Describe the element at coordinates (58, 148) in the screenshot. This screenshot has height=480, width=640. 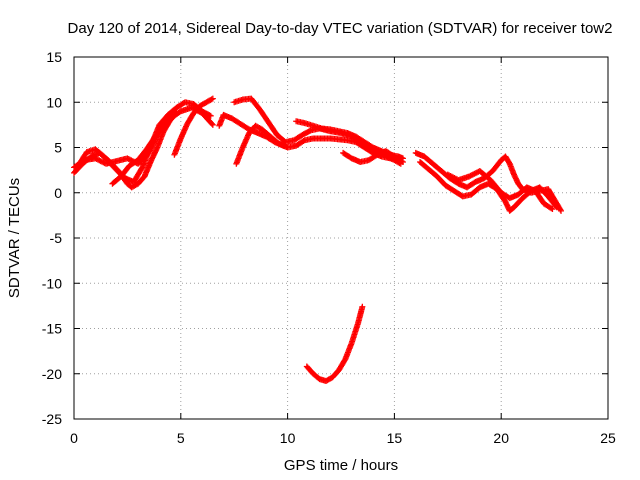
I see `y-tick-label: 5` at that location.